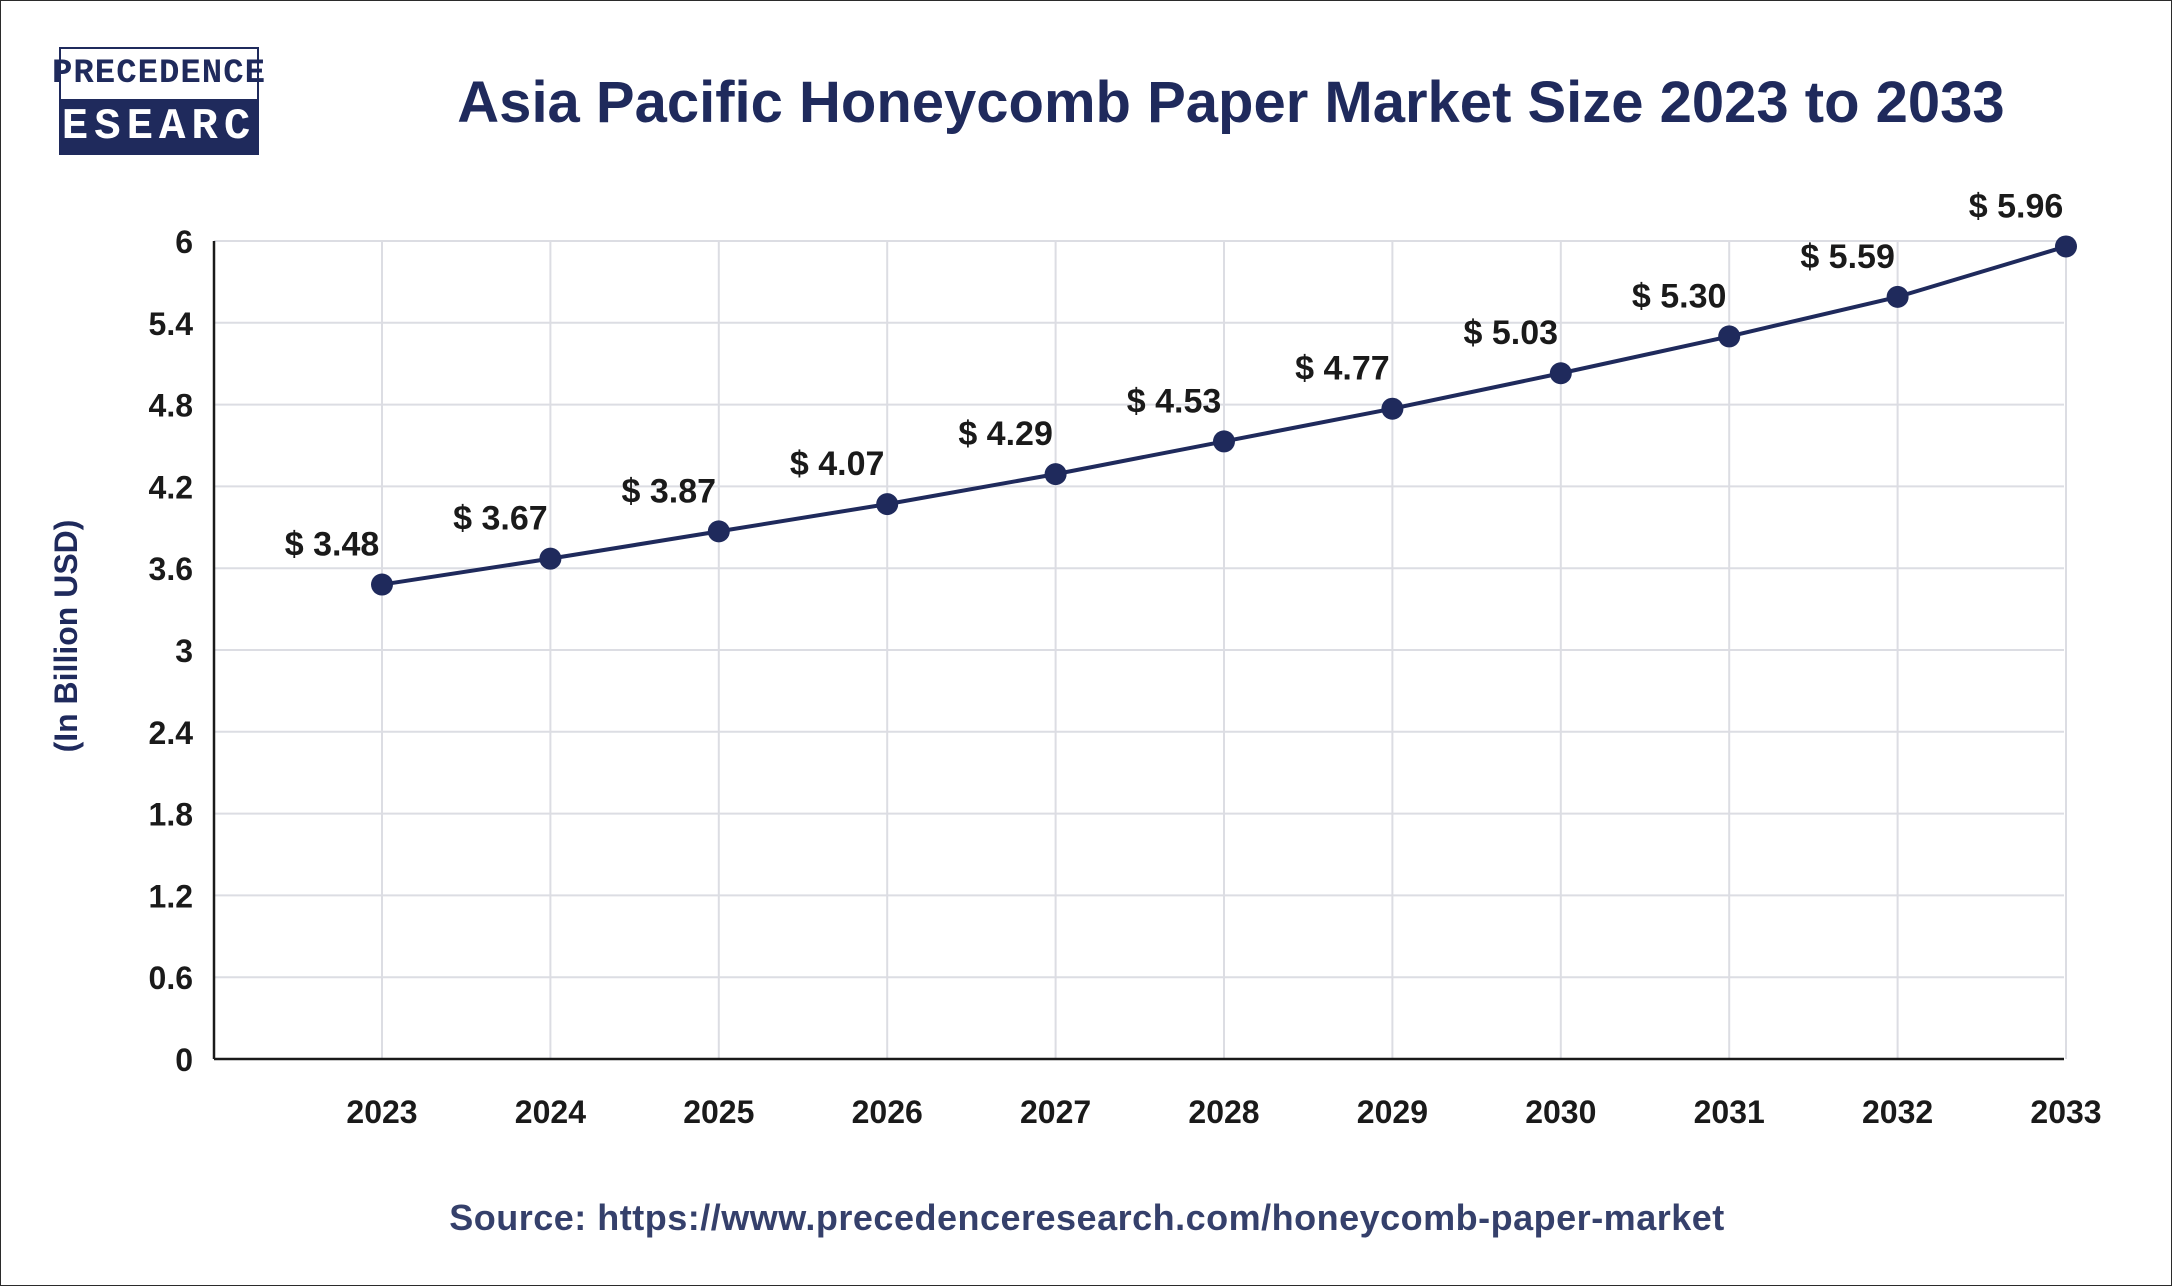 Image resolution: width=2172 pixels, height=1286 pixels. Describe the element at coordinates (1342, 369) in the screenshot. I see `data-label: $ 4.77` at that location.